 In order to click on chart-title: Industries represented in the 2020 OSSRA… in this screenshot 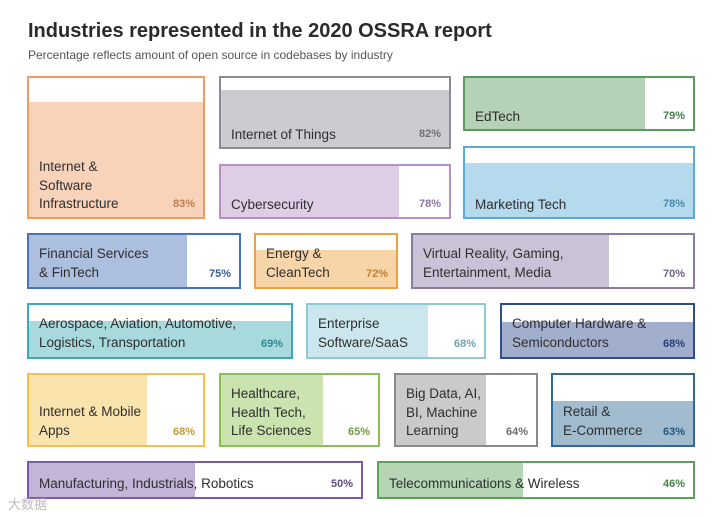, I will do `click(260, 31)`.